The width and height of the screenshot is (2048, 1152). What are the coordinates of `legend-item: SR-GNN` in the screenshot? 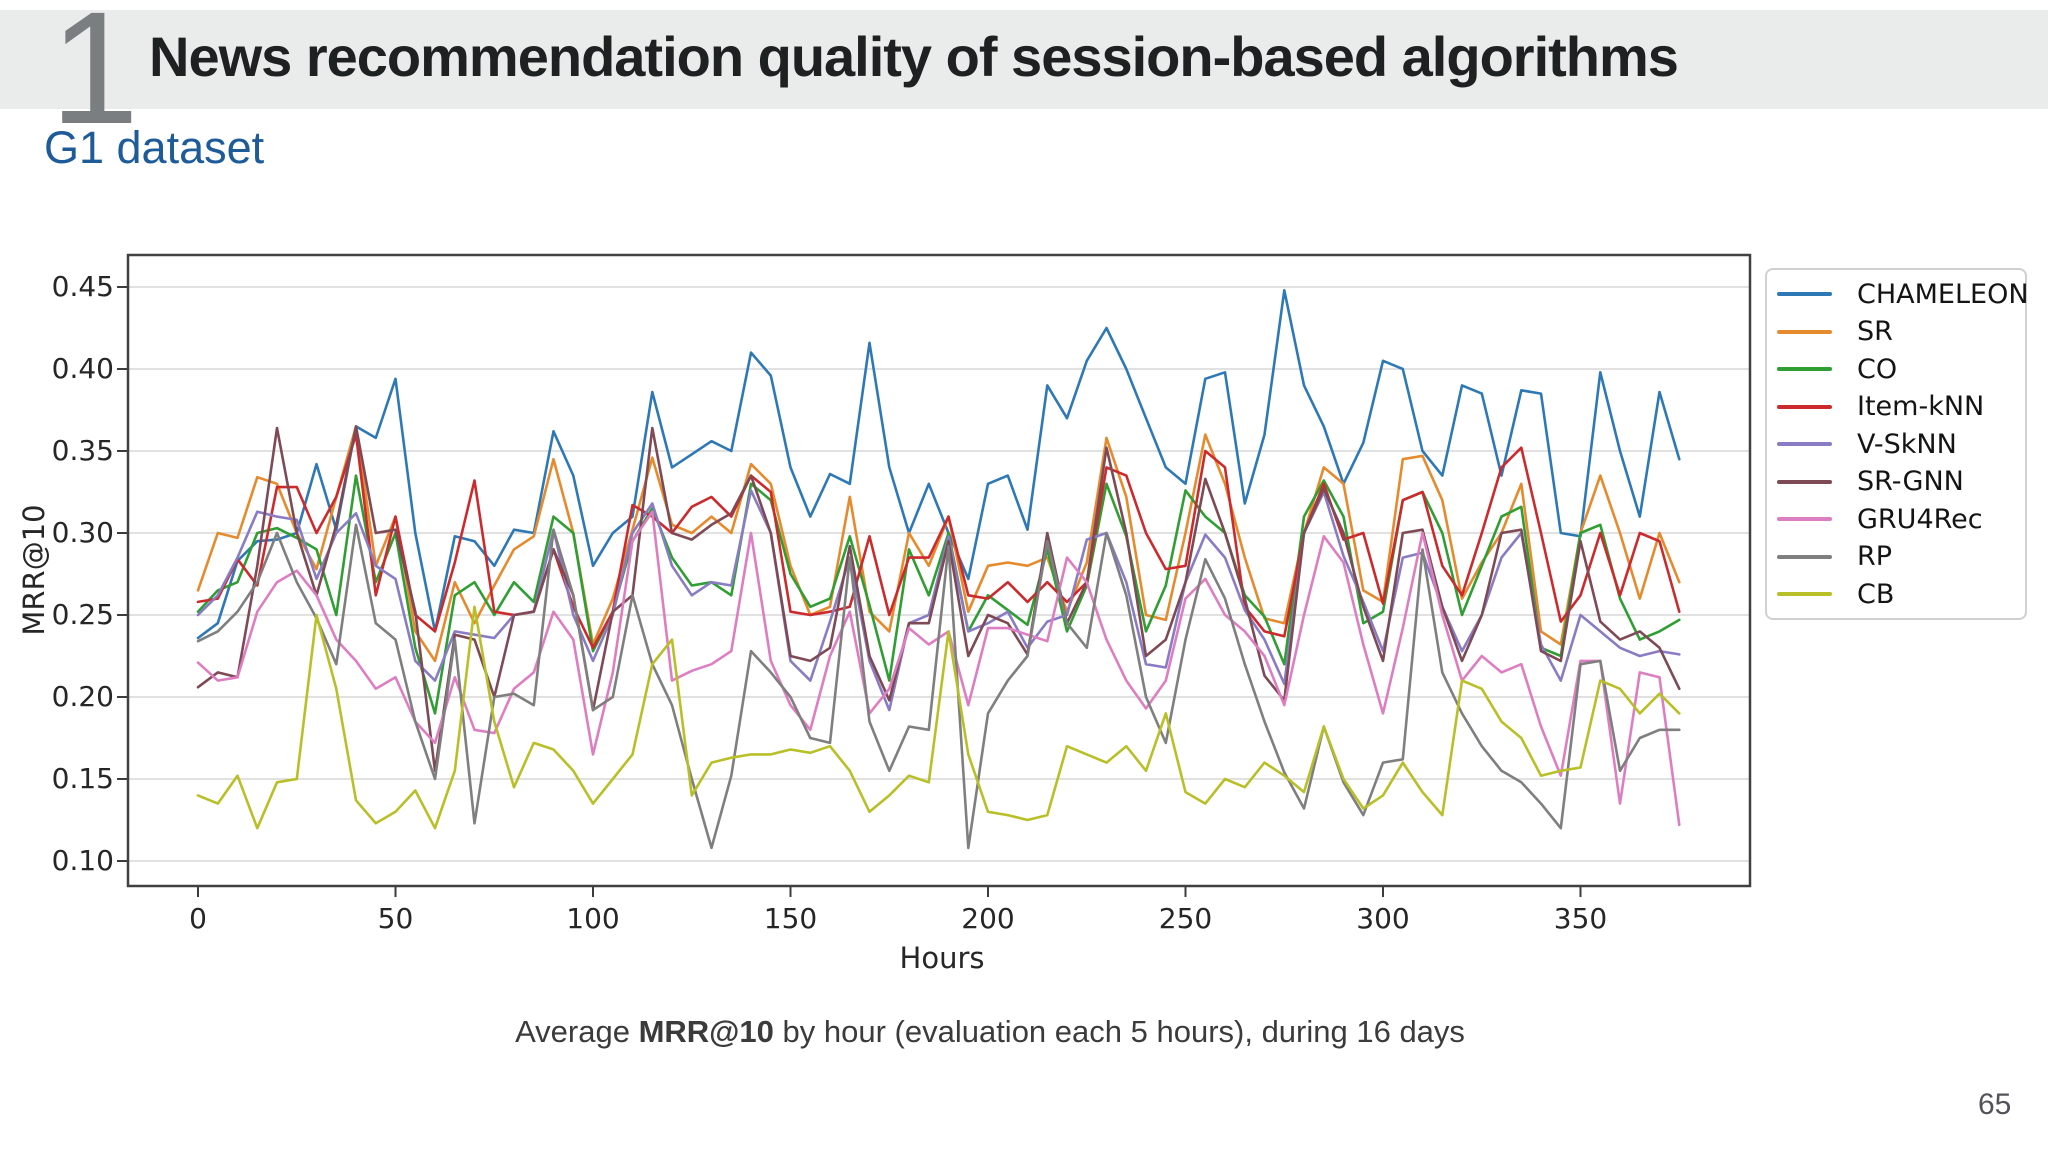 It's located at (1896, 481).